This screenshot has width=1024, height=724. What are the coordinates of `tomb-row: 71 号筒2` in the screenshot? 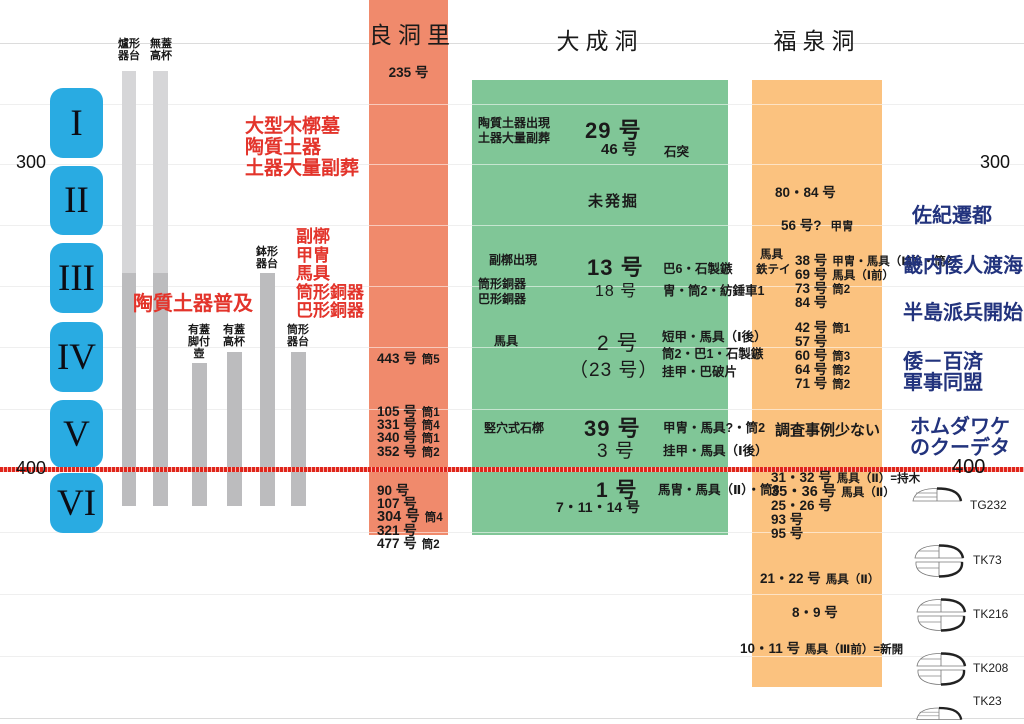 It's located at (822, 381).